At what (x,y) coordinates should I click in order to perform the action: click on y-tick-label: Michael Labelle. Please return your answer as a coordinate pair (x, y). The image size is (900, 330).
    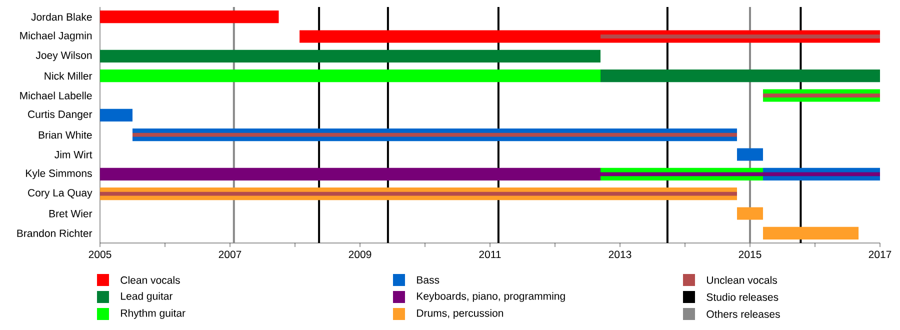
    Looking at the image, I should click on (56, 96).